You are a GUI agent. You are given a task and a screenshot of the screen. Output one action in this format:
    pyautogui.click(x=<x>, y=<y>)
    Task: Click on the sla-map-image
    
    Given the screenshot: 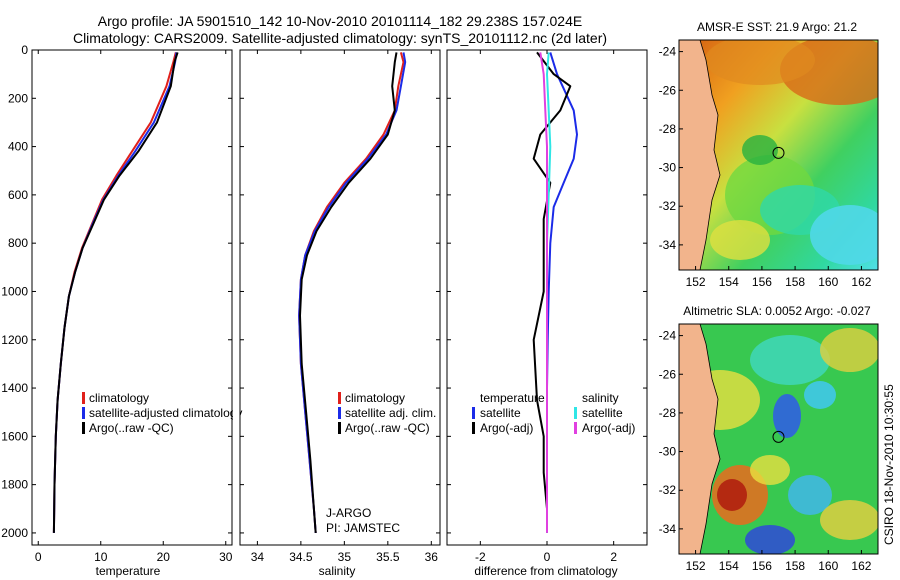 What is the action you would take?
    pyautogui.click(x=778, y=439)
    